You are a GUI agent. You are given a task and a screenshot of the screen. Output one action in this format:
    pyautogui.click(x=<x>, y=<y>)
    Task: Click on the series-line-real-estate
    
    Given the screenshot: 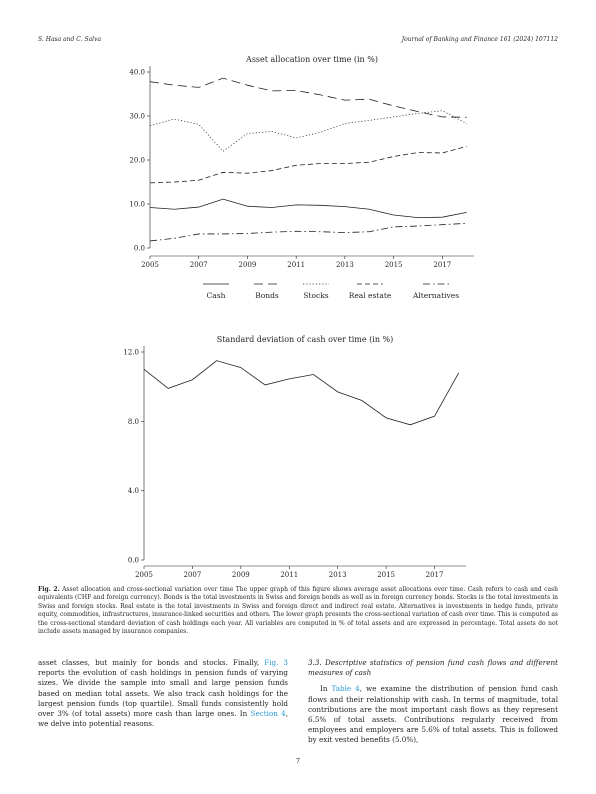 What is the action you would take?
    pyautogui.click(x=308, y=164)
    